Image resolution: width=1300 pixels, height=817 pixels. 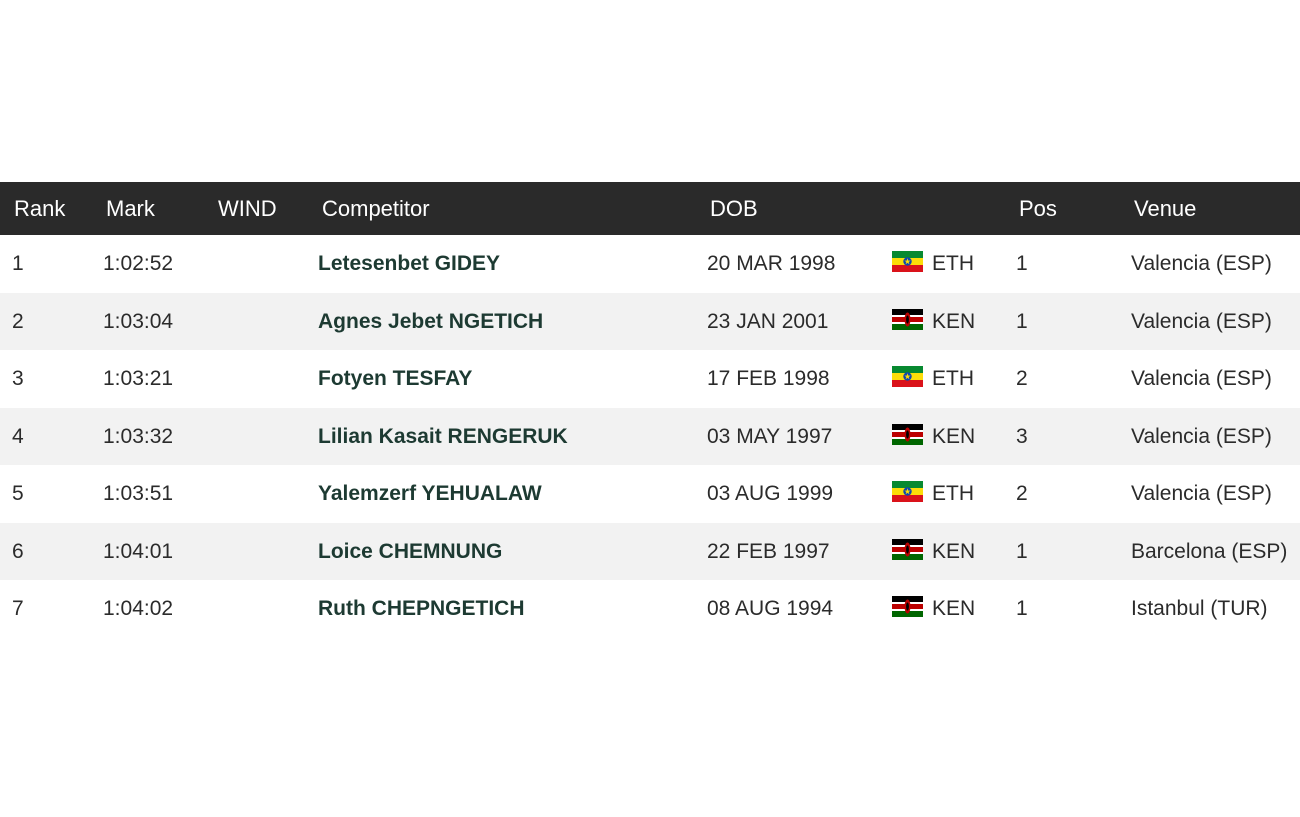 What do you see at coordinates (768, 378) in the screenshot?
I see `dob-cell: 17 FEB 1998` at bounding box center [768, 378].